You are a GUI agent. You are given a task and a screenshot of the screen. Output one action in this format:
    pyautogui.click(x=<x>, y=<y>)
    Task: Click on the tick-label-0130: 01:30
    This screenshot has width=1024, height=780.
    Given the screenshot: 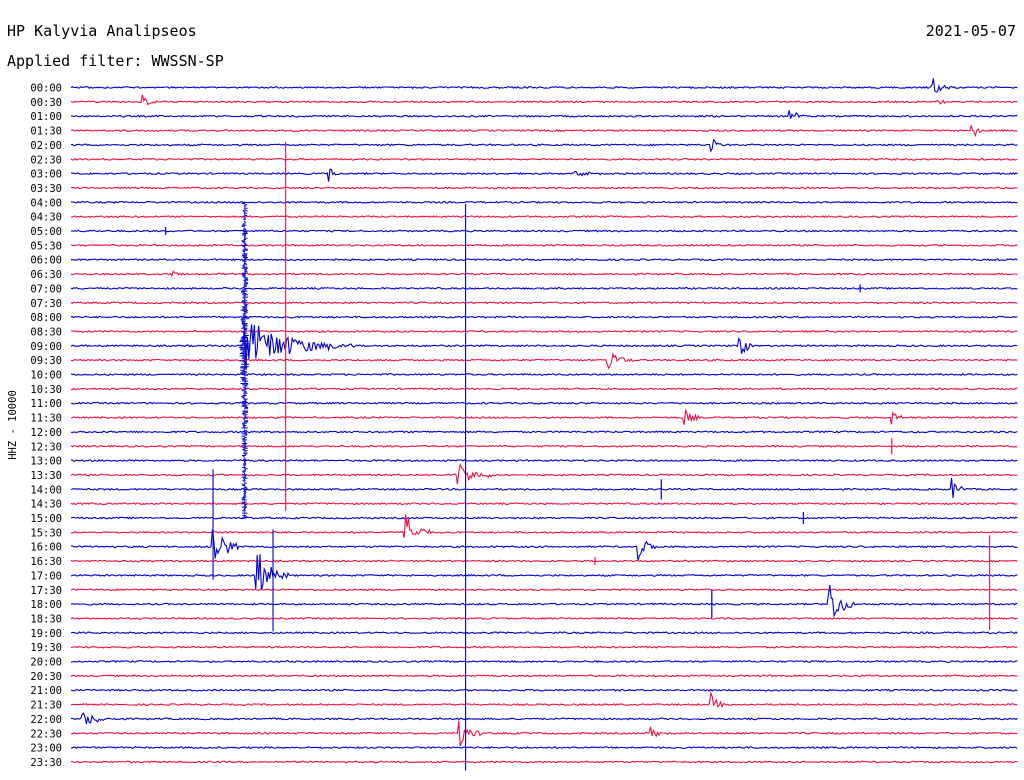 What is the action you would take?
    pyautogui.click(x=46, y=132)
    